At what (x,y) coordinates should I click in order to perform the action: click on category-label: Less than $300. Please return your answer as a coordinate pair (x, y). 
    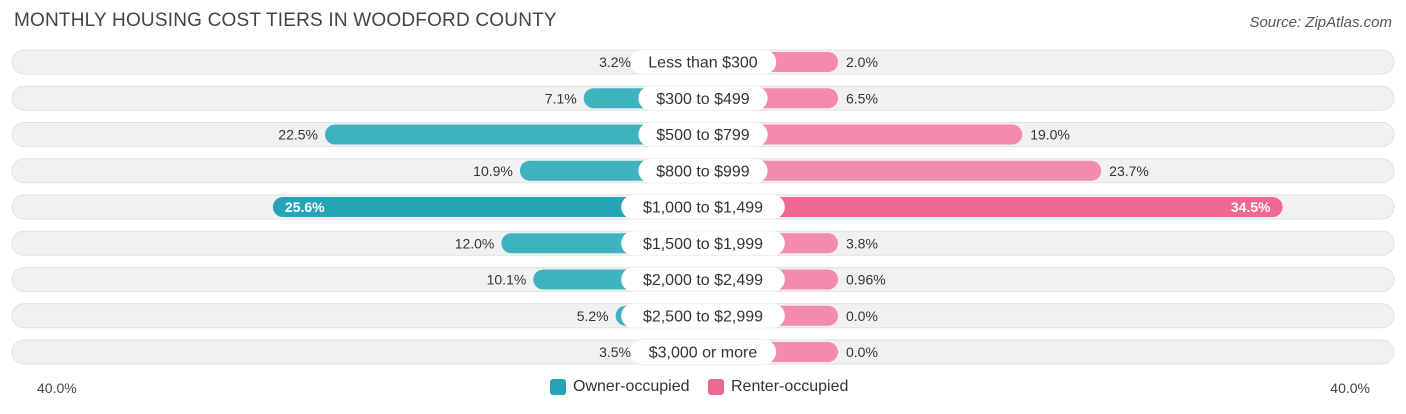
    Looking at the image, I should click on (703, 63).